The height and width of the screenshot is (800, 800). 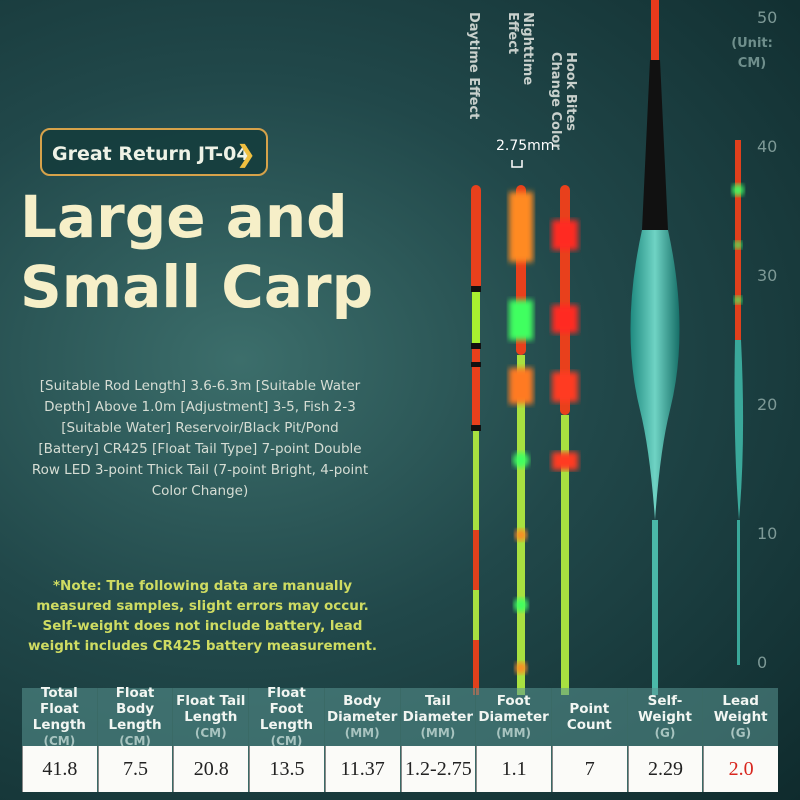 What do you see at coordinates (438, 709) in the screenshot?
I see `header-text: Tail Diameter` at bounding box center [438, 709].